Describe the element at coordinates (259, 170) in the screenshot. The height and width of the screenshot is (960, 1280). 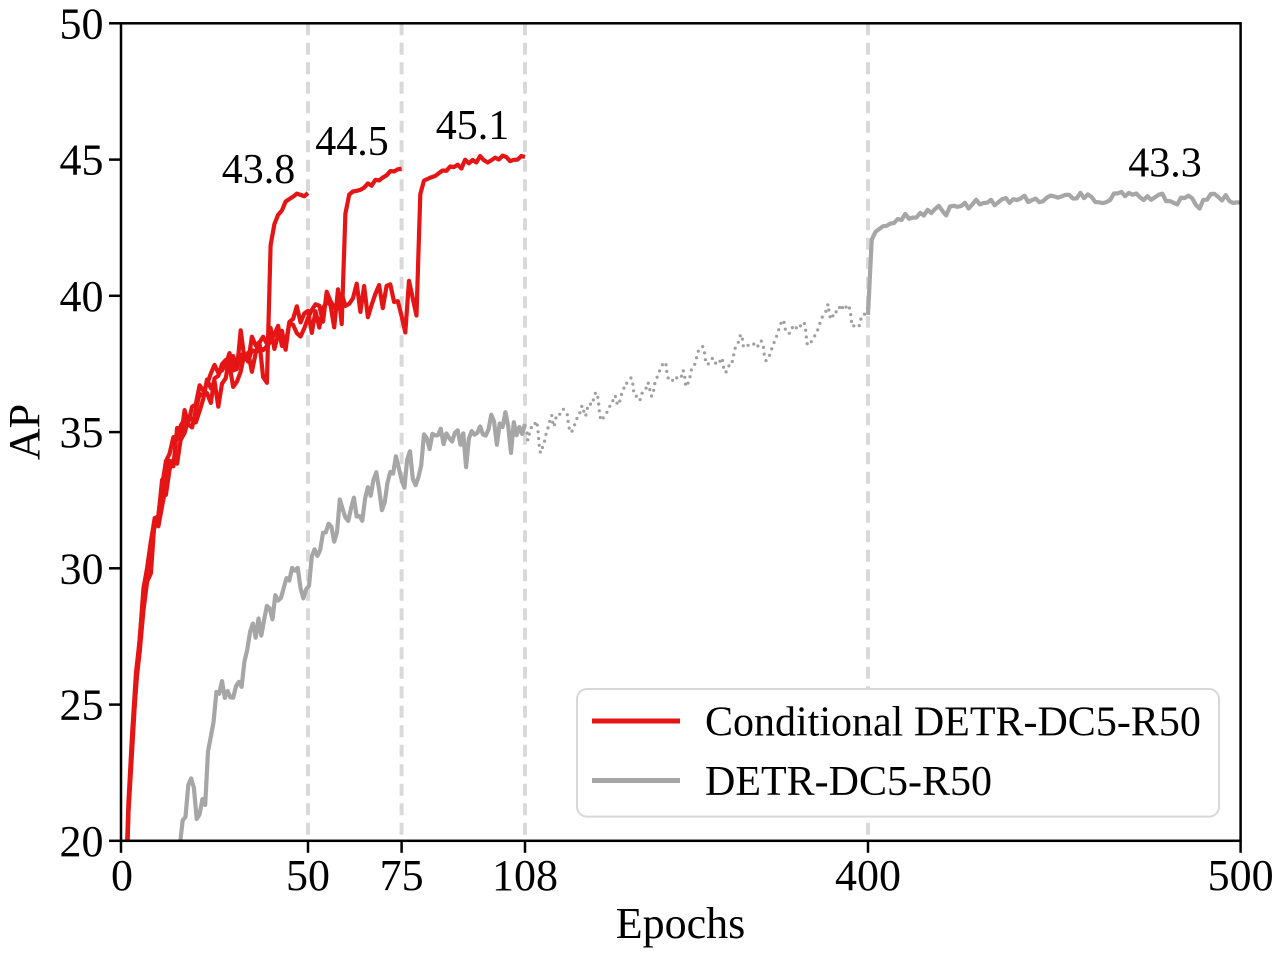
I see `svg-text: 43.8` at that location.